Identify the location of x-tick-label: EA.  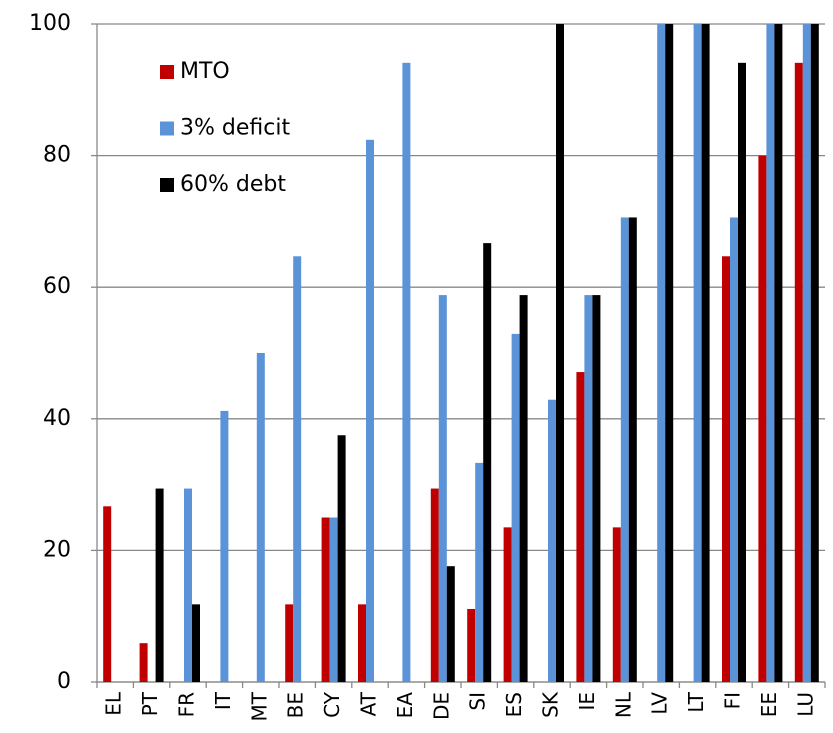
(405, 705).